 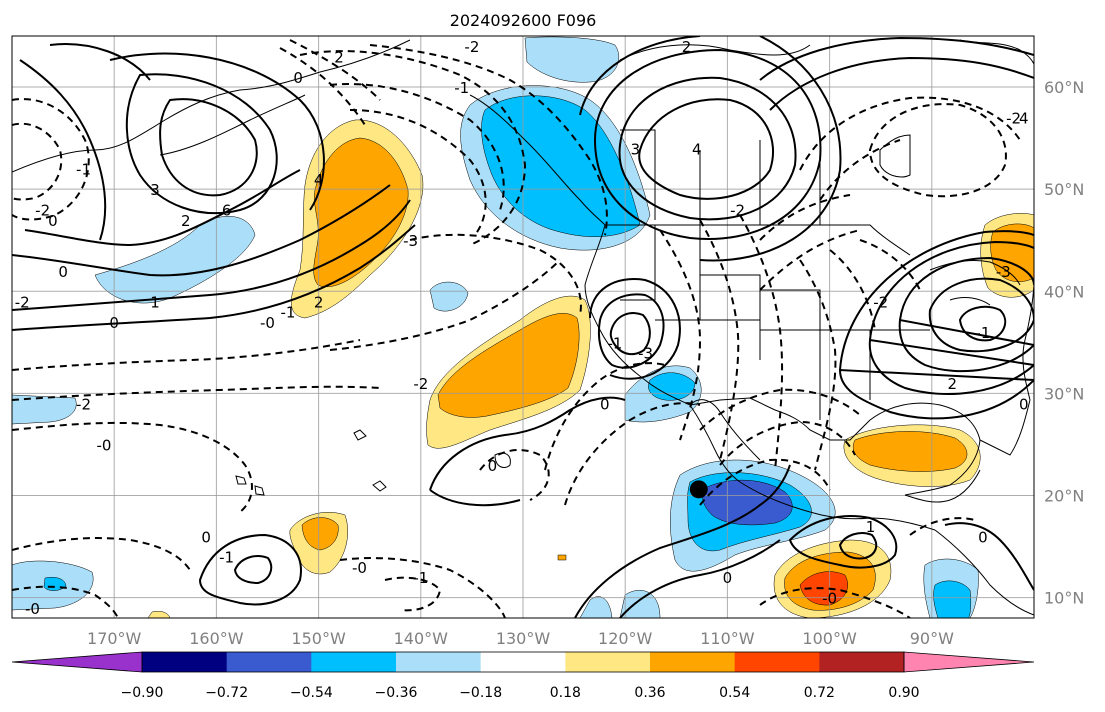 What do you see at coordinates (969, 662) in the screenshot?
I see `colorbar-extend-max` at bounding box center [969, 662].